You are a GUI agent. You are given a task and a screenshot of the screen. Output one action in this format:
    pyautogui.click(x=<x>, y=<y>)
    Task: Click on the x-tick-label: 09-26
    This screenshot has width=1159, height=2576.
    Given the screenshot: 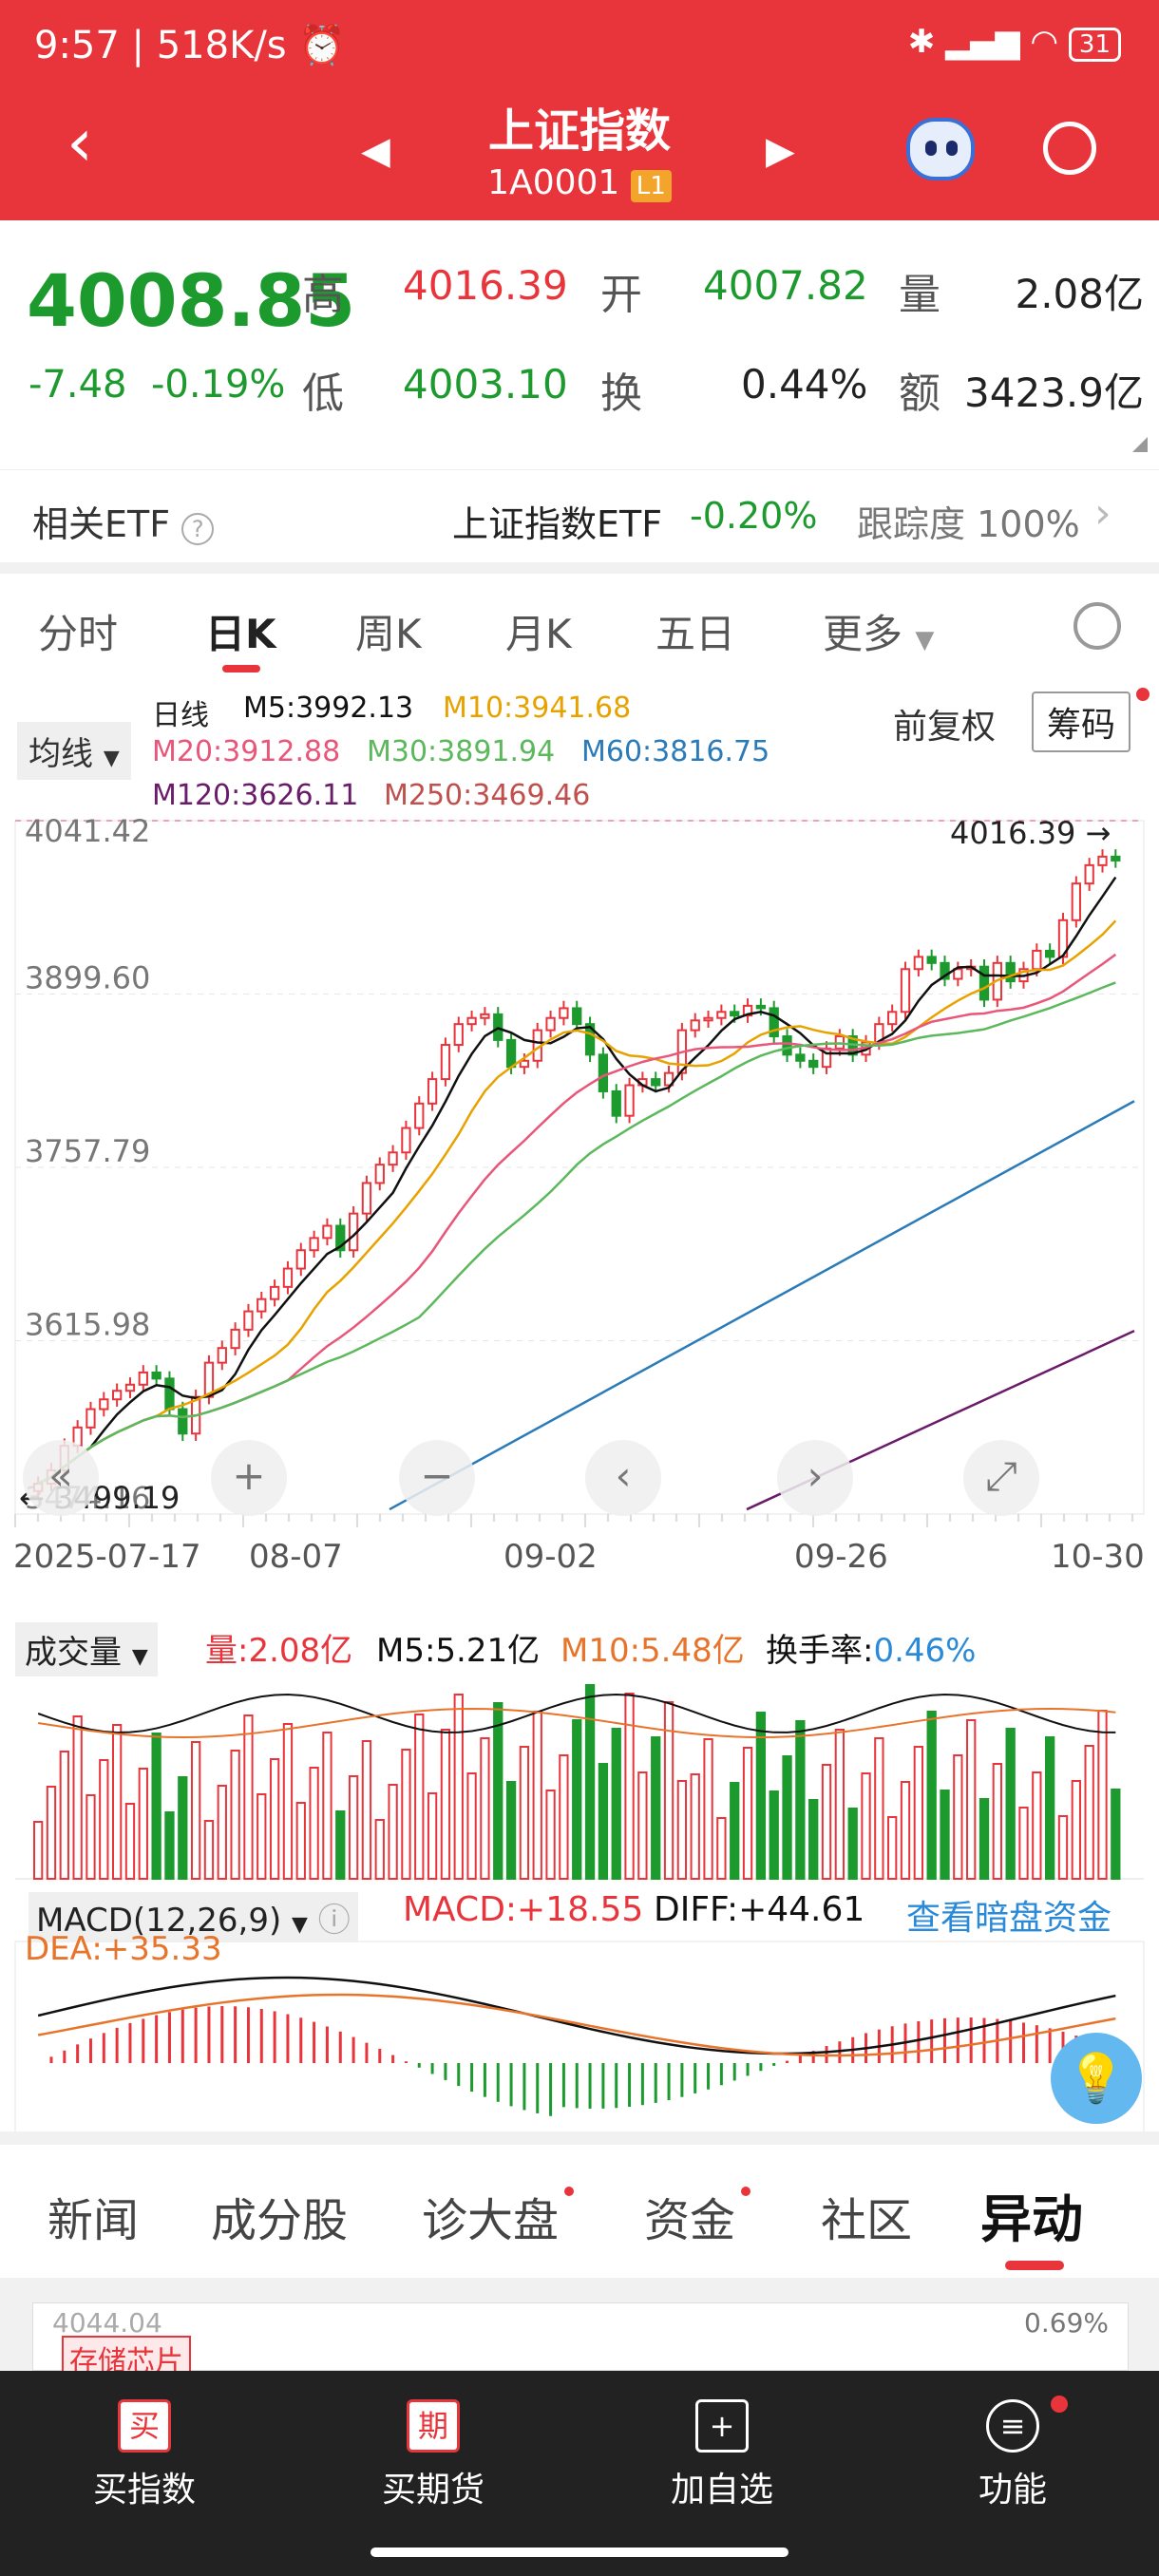 What is the action you would take?
    pyautogui.click(x=841, y=1557)
    